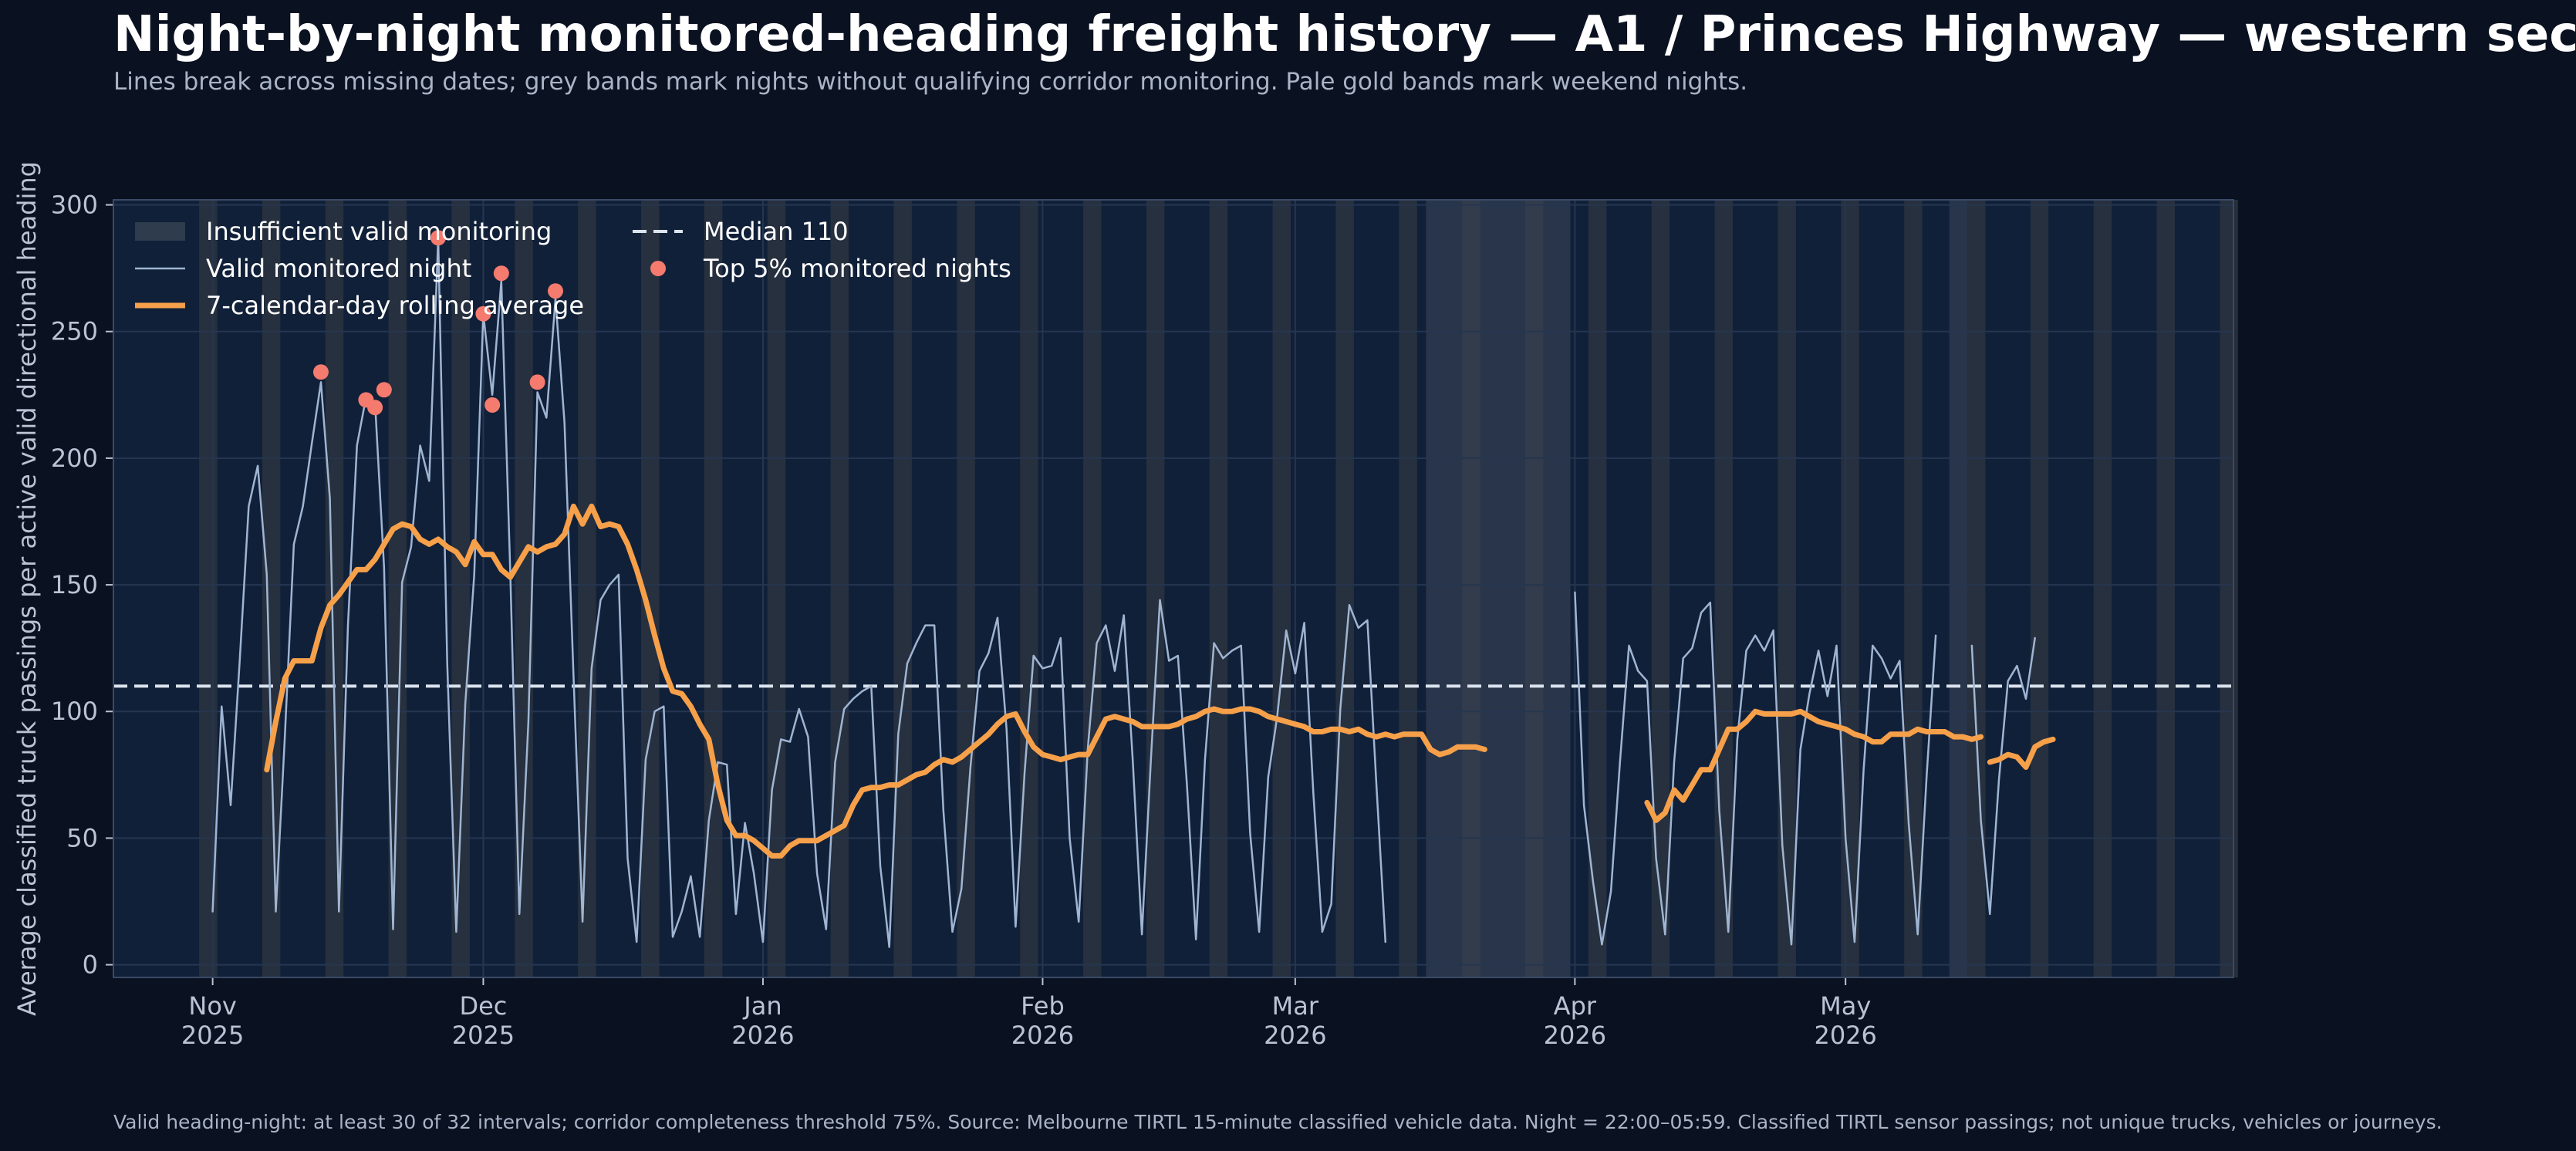  I want to click on x-tick-label-month: Nov, so click(212, 1006).